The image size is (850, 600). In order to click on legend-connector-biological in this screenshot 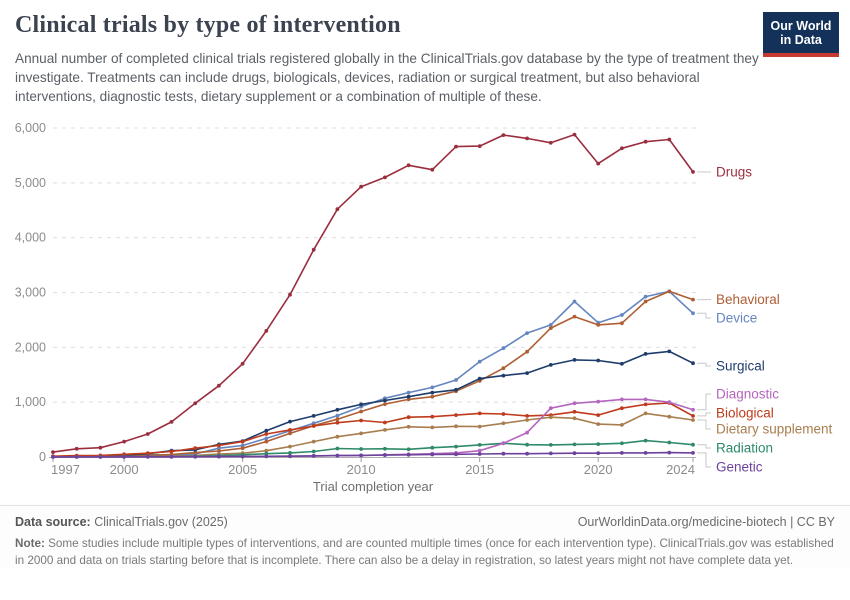, I will do `click(704, 414)`.